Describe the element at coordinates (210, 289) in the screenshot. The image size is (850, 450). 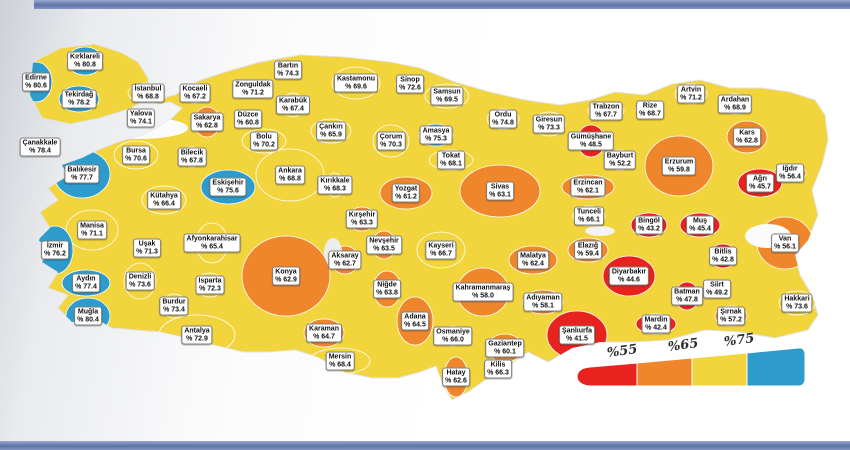
I see `province-rate: % 72.3` at that location.